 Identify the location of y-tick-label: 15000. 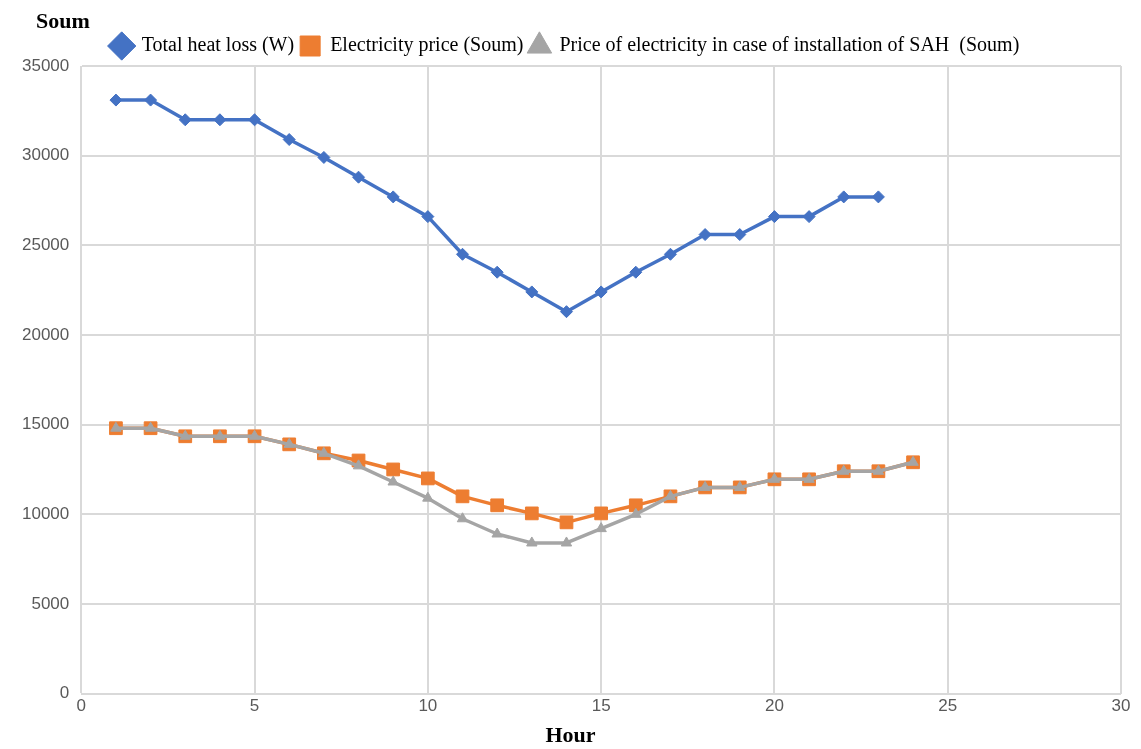
(45, 424).